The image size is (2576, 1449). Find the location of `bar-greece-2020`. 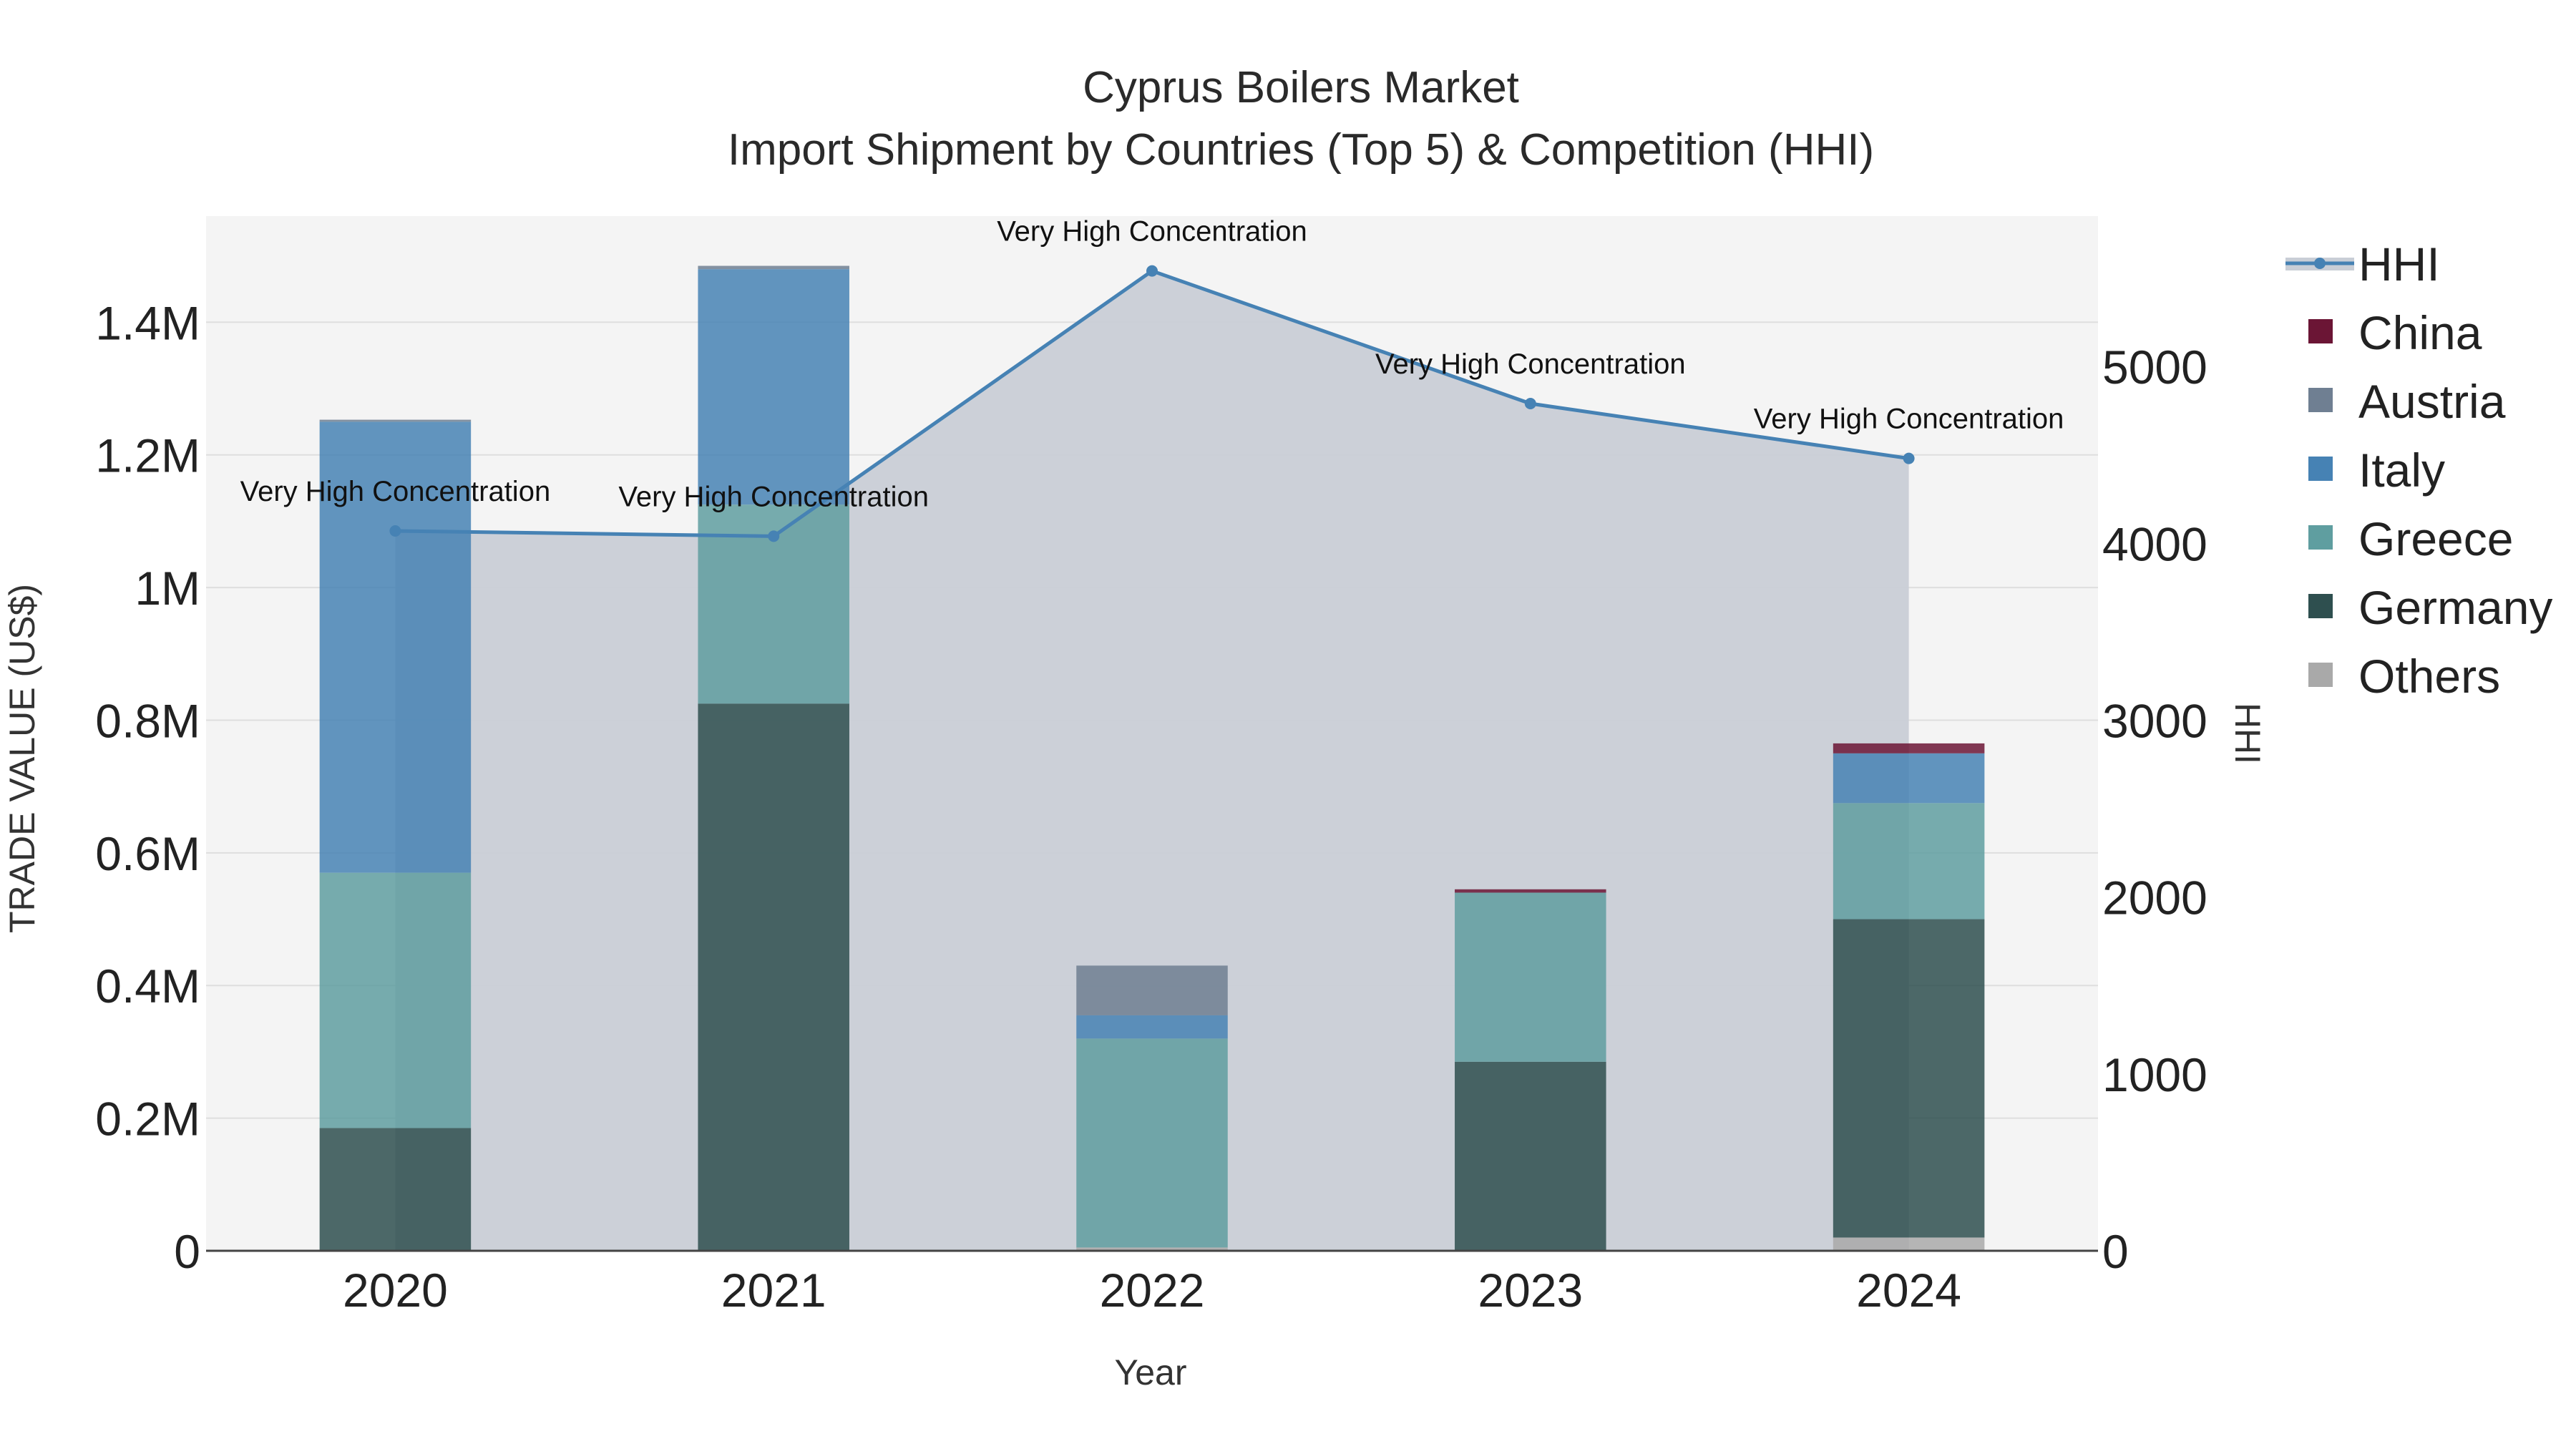

bar-greece-2020 is located at coordinates (395, 1000).